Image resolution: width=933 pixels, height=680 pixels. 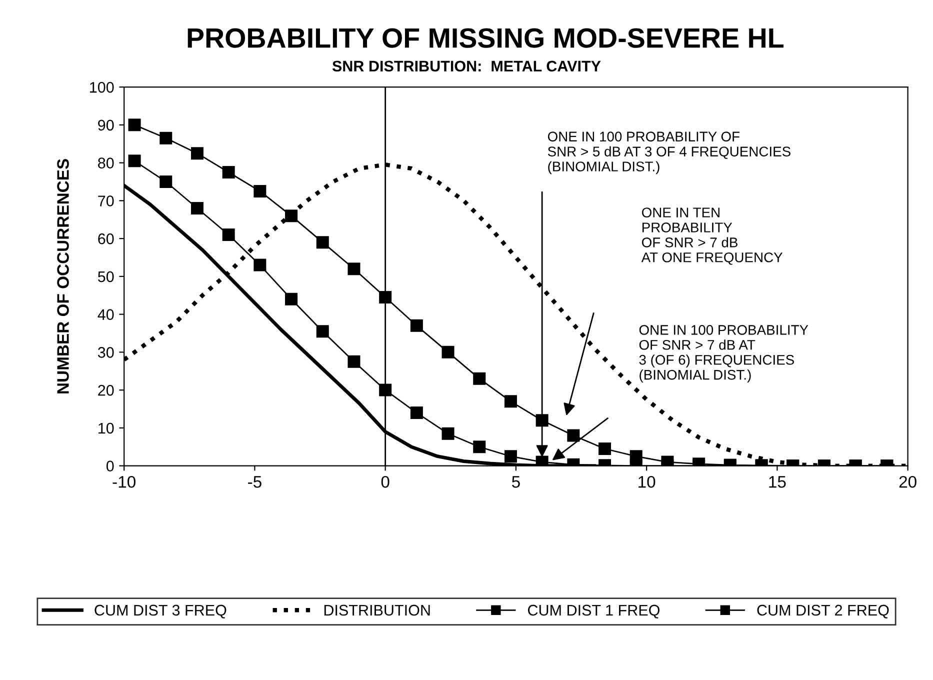 I want to click on annotation: ONE IN 100 PROBABILITY OF SNR > 7 dB AT 3 (OF 6) FREQUENCIES (BINOMIAL DIST.), so click(x=723, y=353).